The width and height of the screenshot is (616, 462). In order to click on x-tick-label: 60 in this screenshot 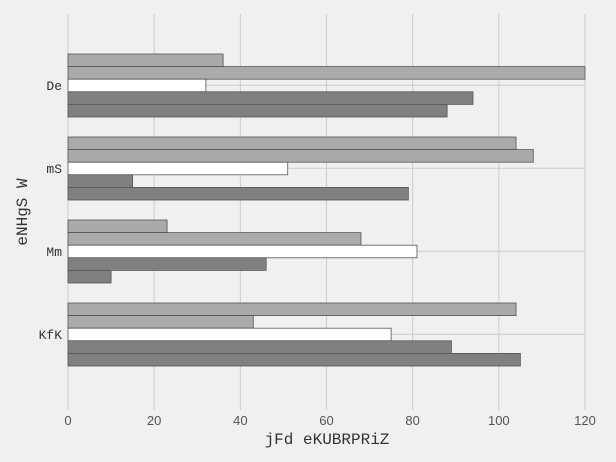, I will do `click(326, 420)`.